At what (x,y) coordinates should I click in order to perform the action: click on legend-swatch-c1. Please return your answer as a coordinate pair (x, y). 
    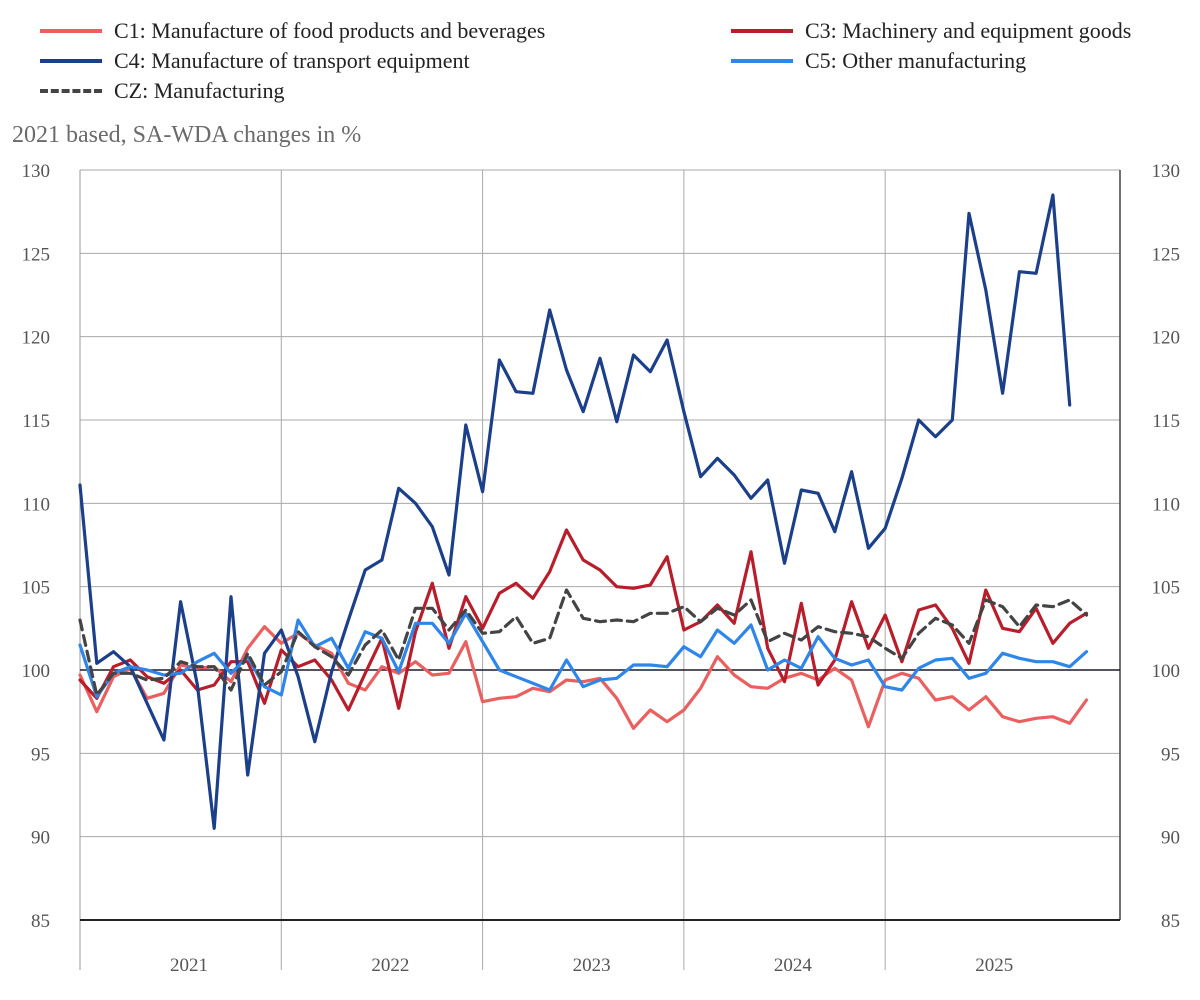
    Looking at the image, I should click on (71, 31).